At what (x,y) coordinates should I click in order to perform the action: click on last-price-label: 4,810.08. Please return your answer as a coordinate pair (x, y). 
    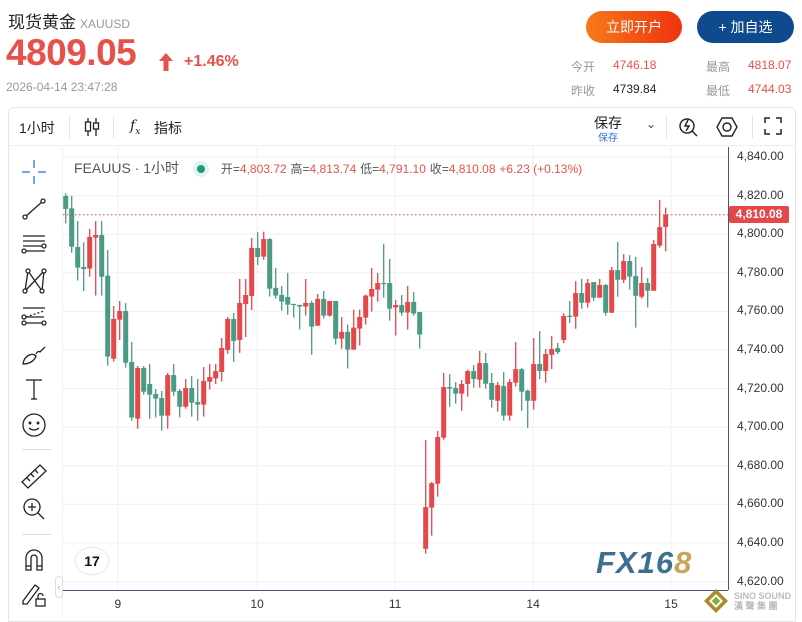
    Looking at the image, I should click on (759, 214).